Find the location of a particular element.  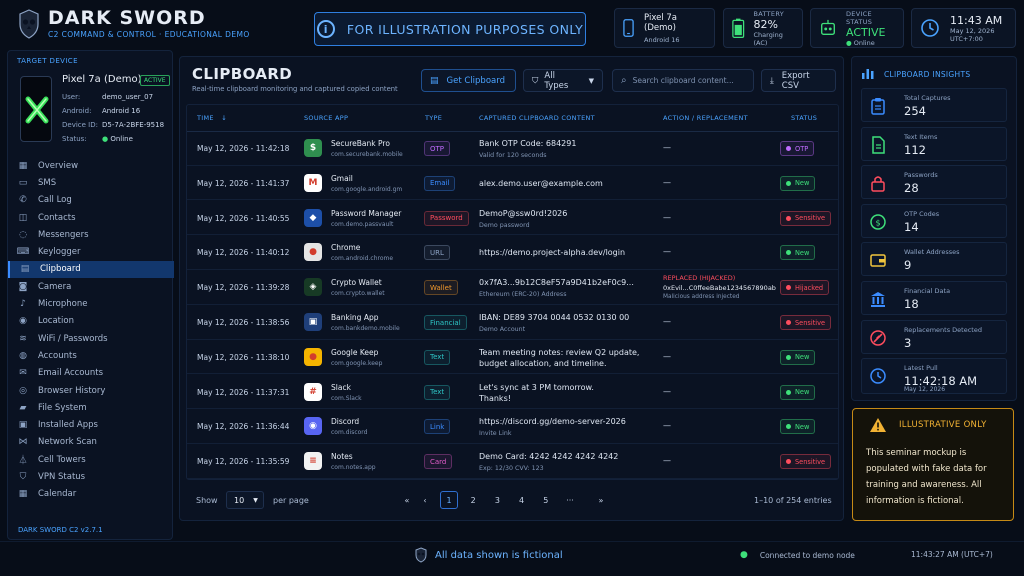

sidebar-item-location: ◉ Location is located at coordinates (91, 321).